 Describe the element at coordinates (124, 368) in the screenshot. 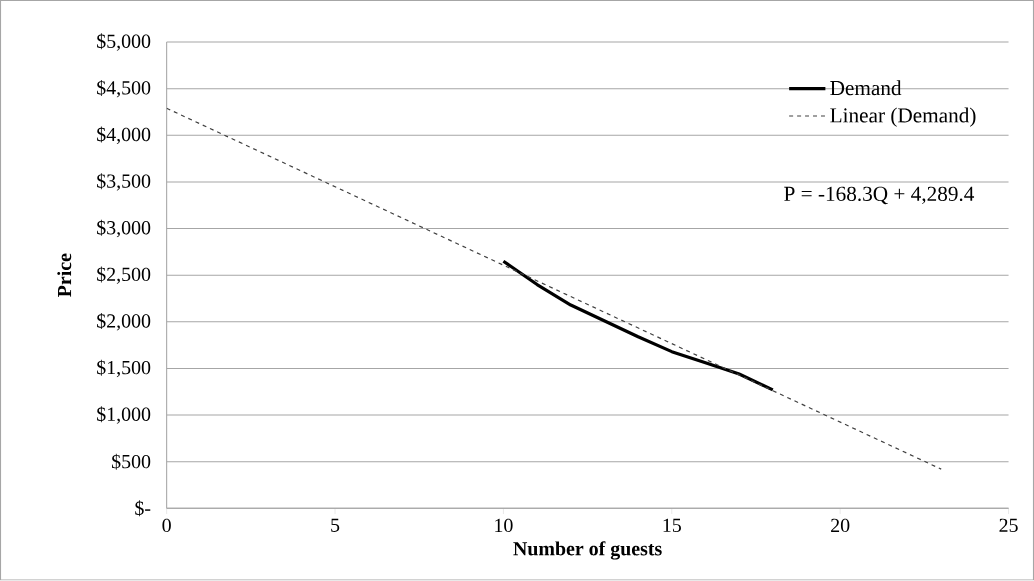

I see `y-tick-label: $1,500` at that location.